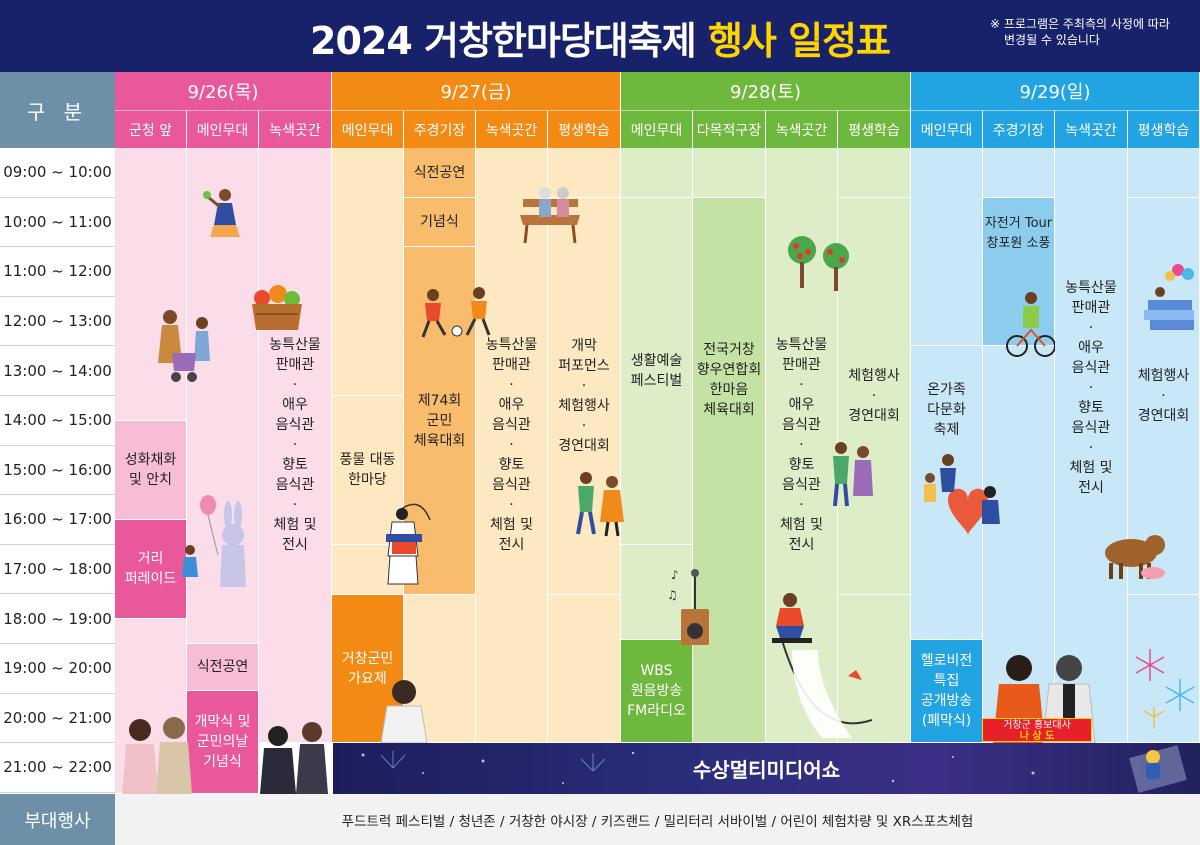  Describe the element at coordinates (221, 213) in the screenshot. I see `dancing-woman-icon` at that location.